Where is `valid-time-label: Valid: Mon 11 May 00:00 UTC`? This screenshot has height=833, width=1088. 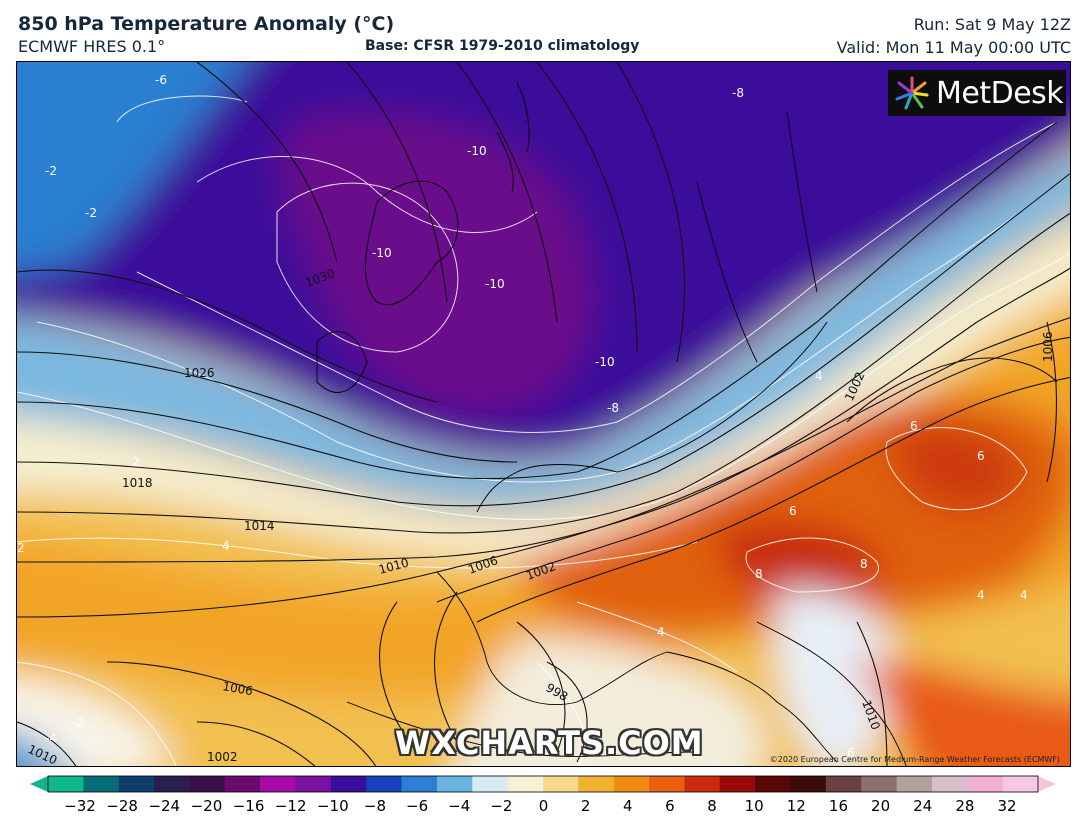 valid-time-label: Valid: Mon 11 May 00:00 UTC is located at coordinates (953, 47).